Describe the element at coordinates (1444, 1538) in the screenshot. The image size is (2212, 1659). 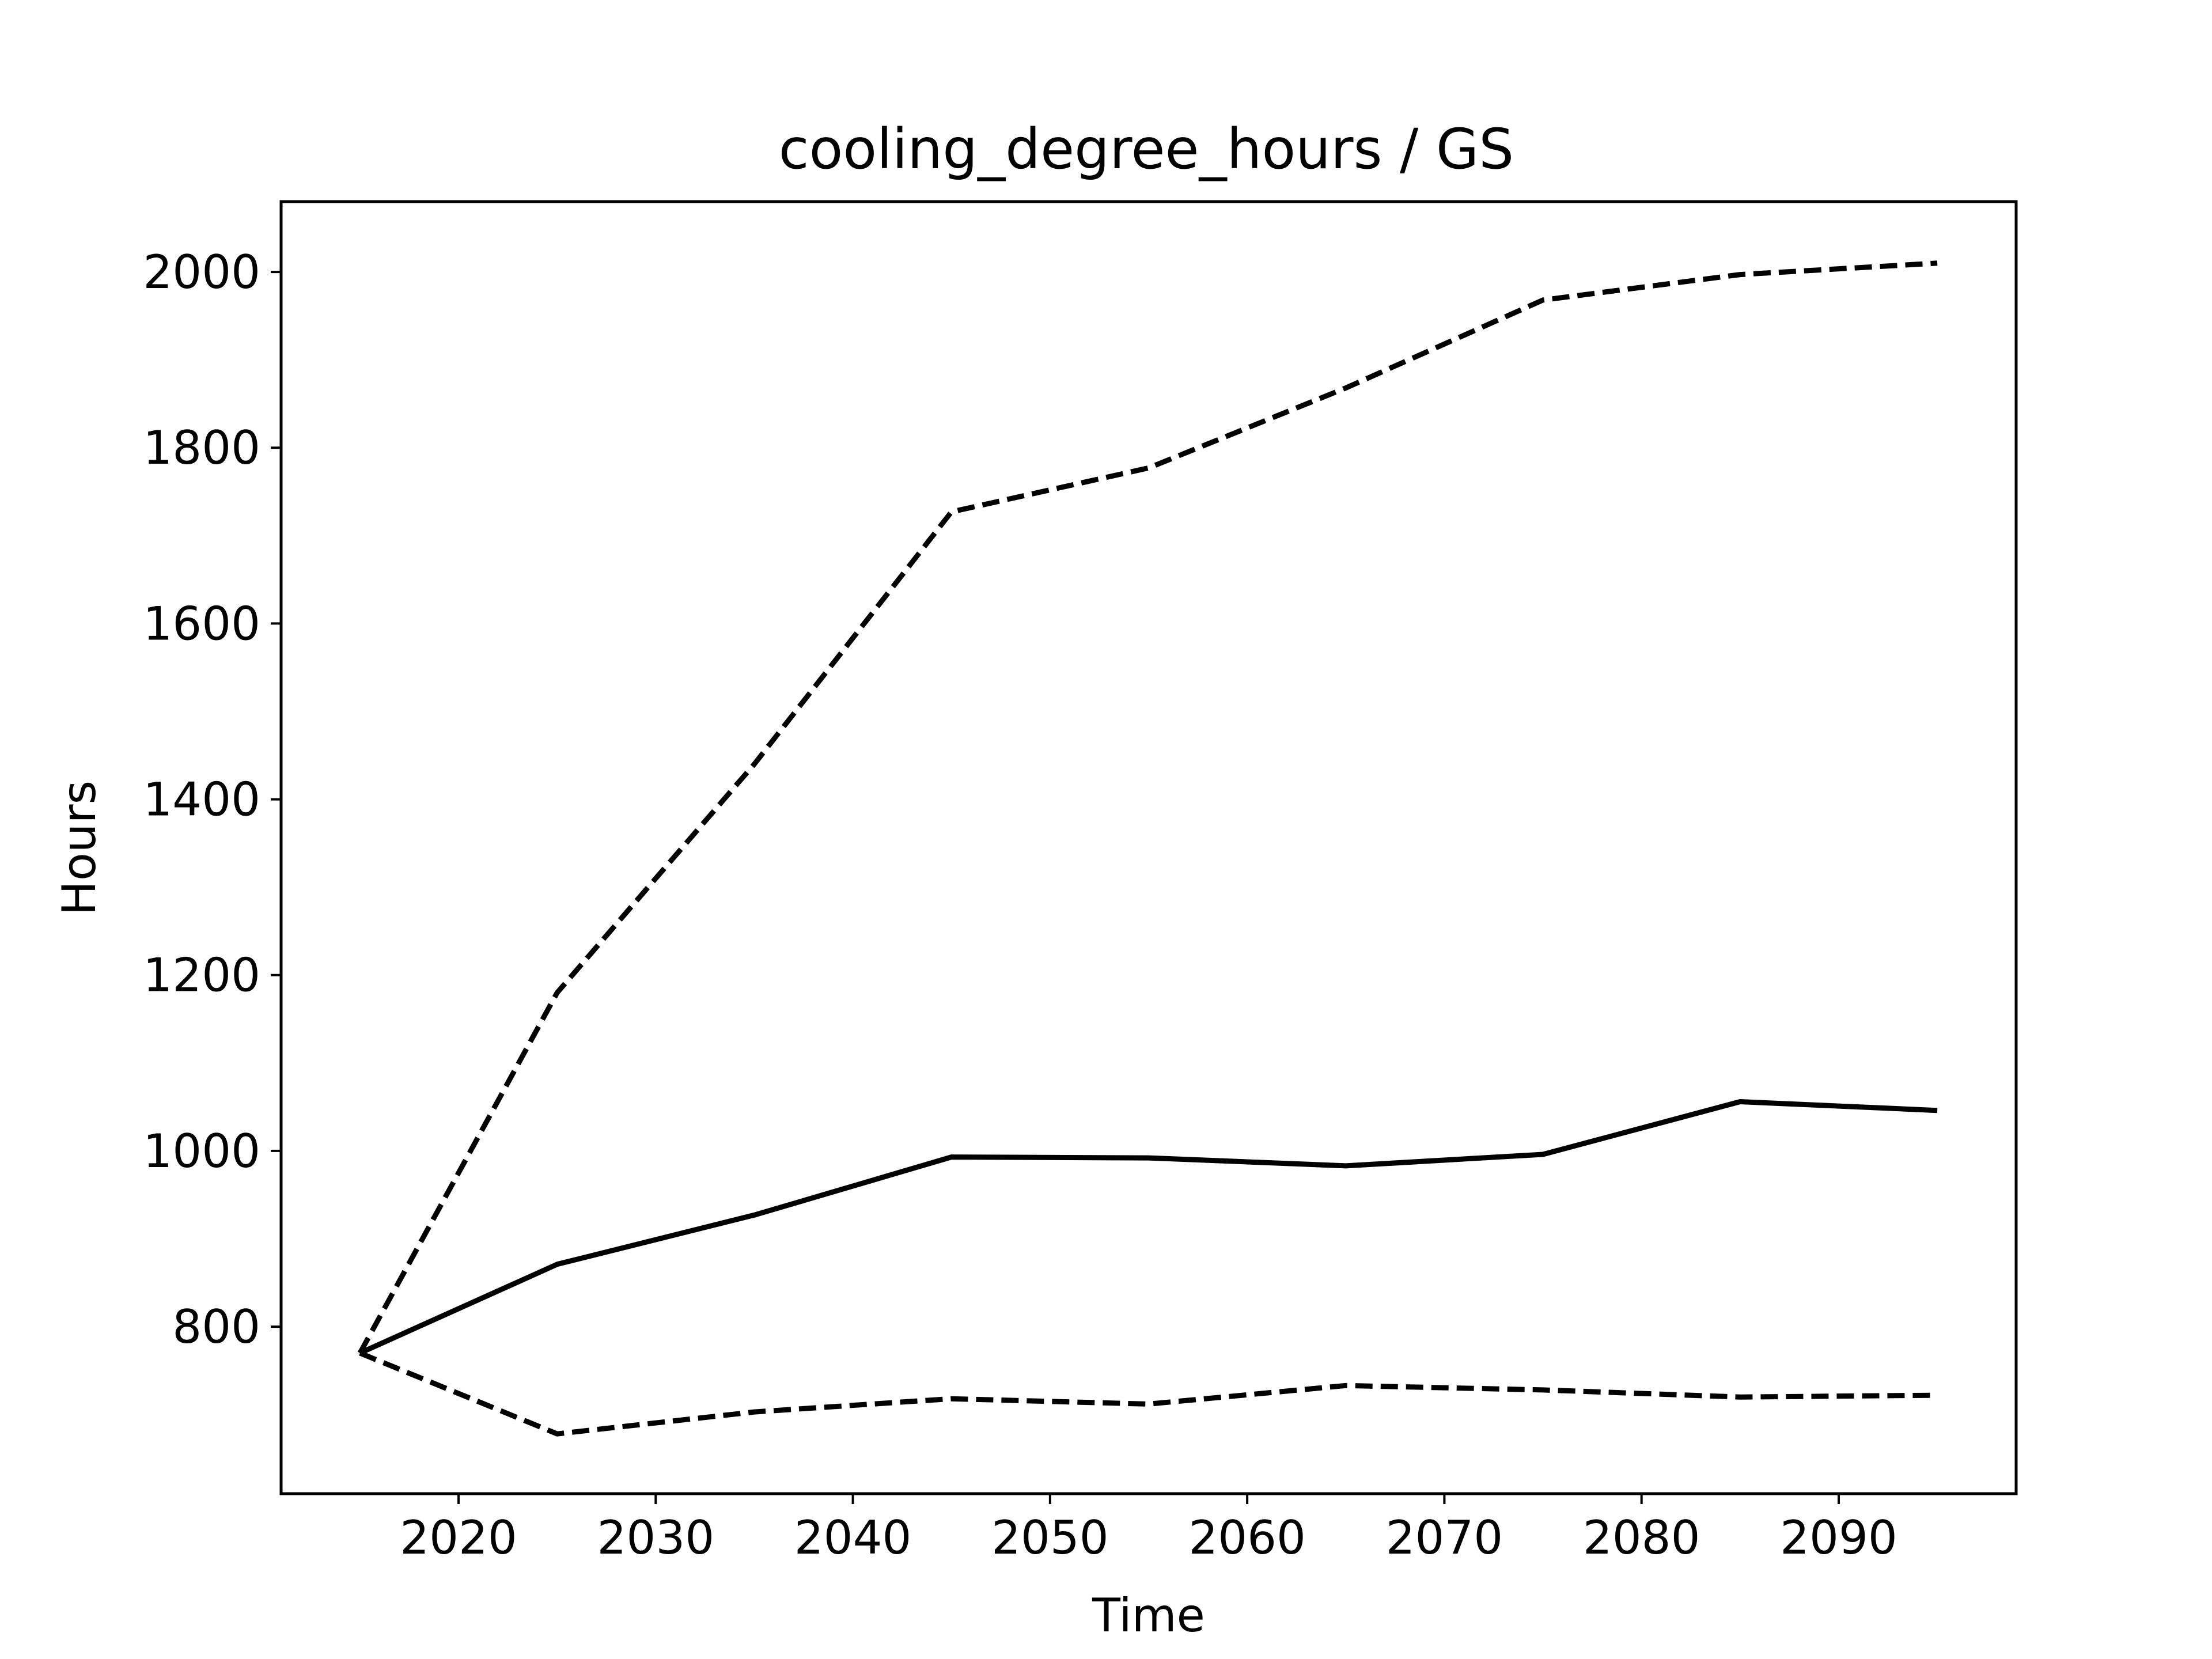
I see `x-tick-label: 2070` at that location.